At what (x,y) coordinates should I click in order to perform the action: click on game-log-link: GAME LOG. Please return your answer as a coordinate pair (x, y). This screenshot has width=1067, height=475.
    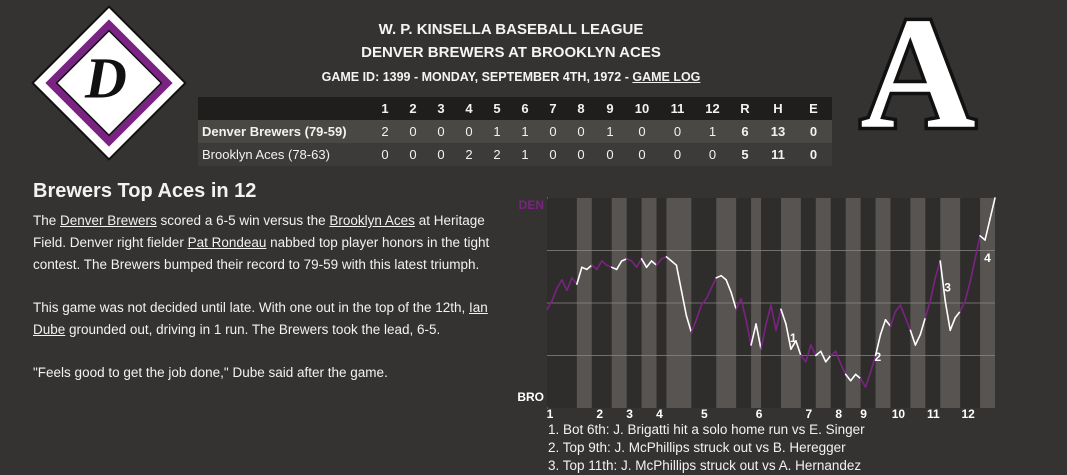
    Looking at the image, I should click on (666, 77).